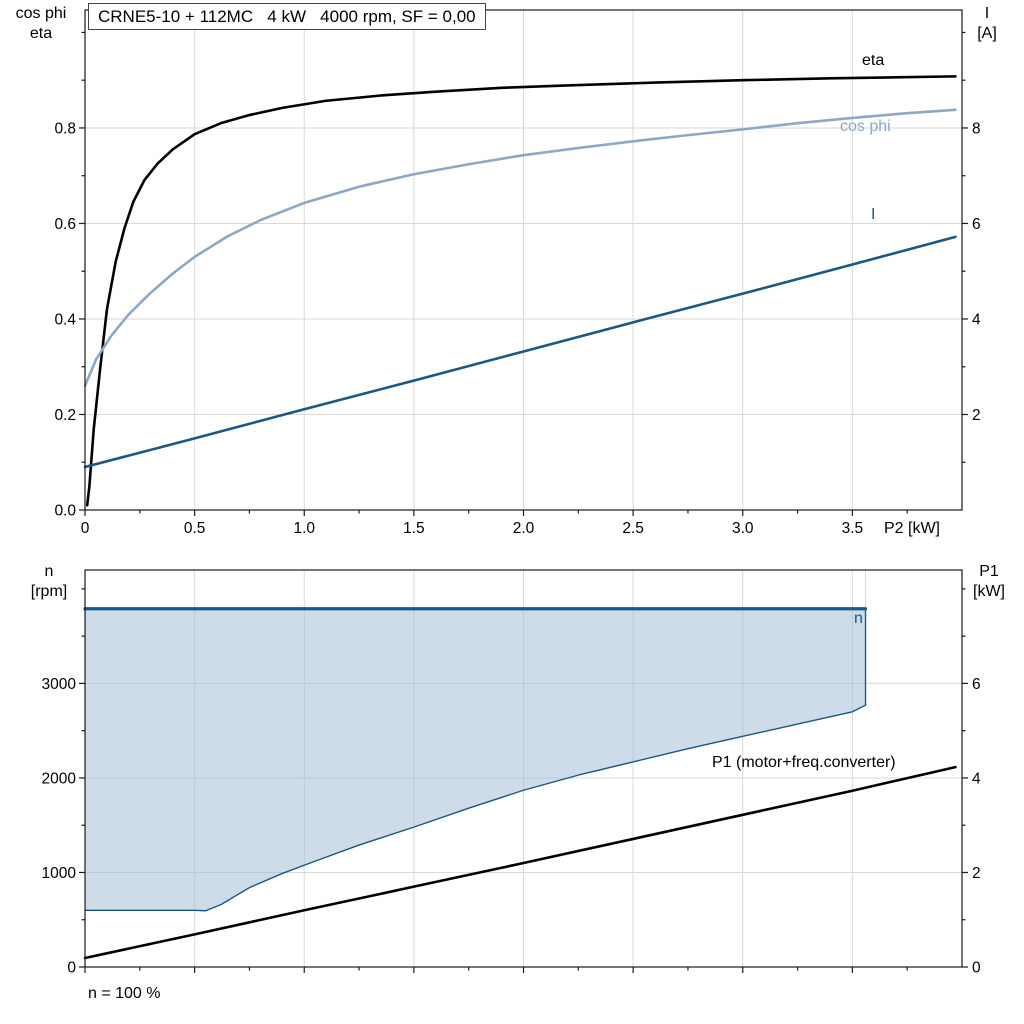  What do you see at coordinates (976, 128) in the screenshot?
I see `tick-label: 8` at bounding box center [976, 128].